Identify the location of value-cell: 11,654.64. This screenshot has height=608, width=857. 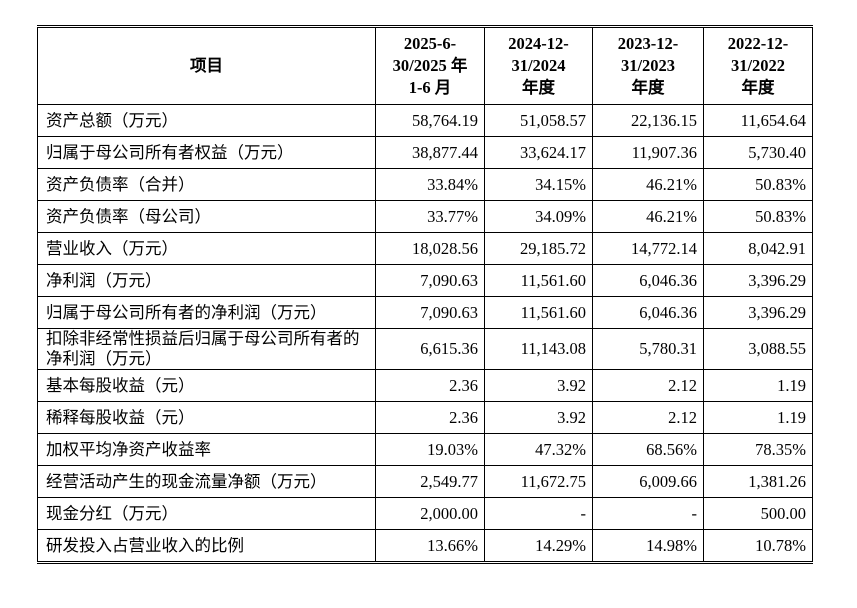
(758, 120).